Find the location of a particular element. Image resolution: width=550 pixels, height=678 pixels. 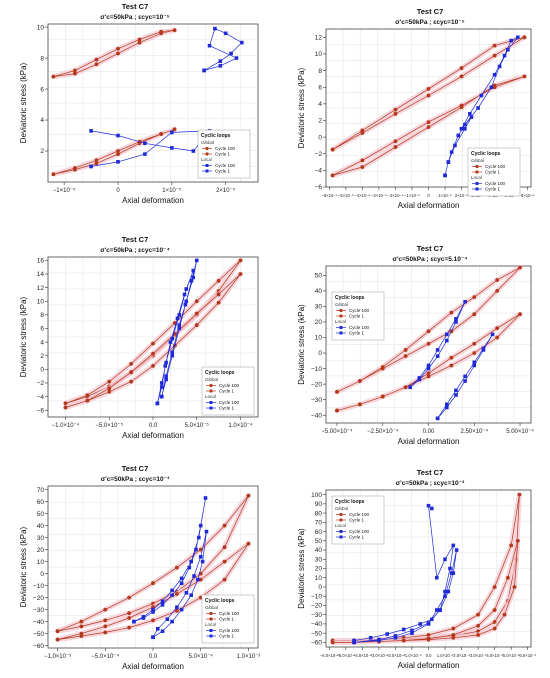

x-tick-label: 0.0 is located at coordinates (153, 426).